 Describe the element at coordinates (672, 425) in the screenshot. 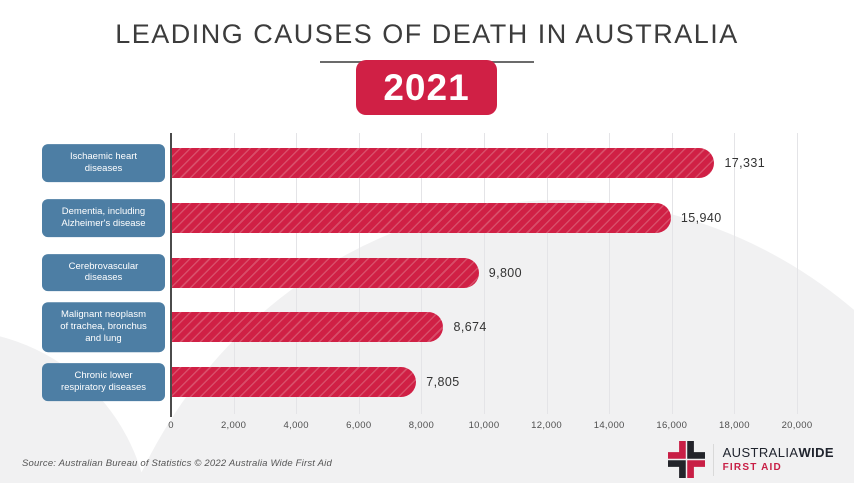

I see `x-tick-label: 16,000` at that location.